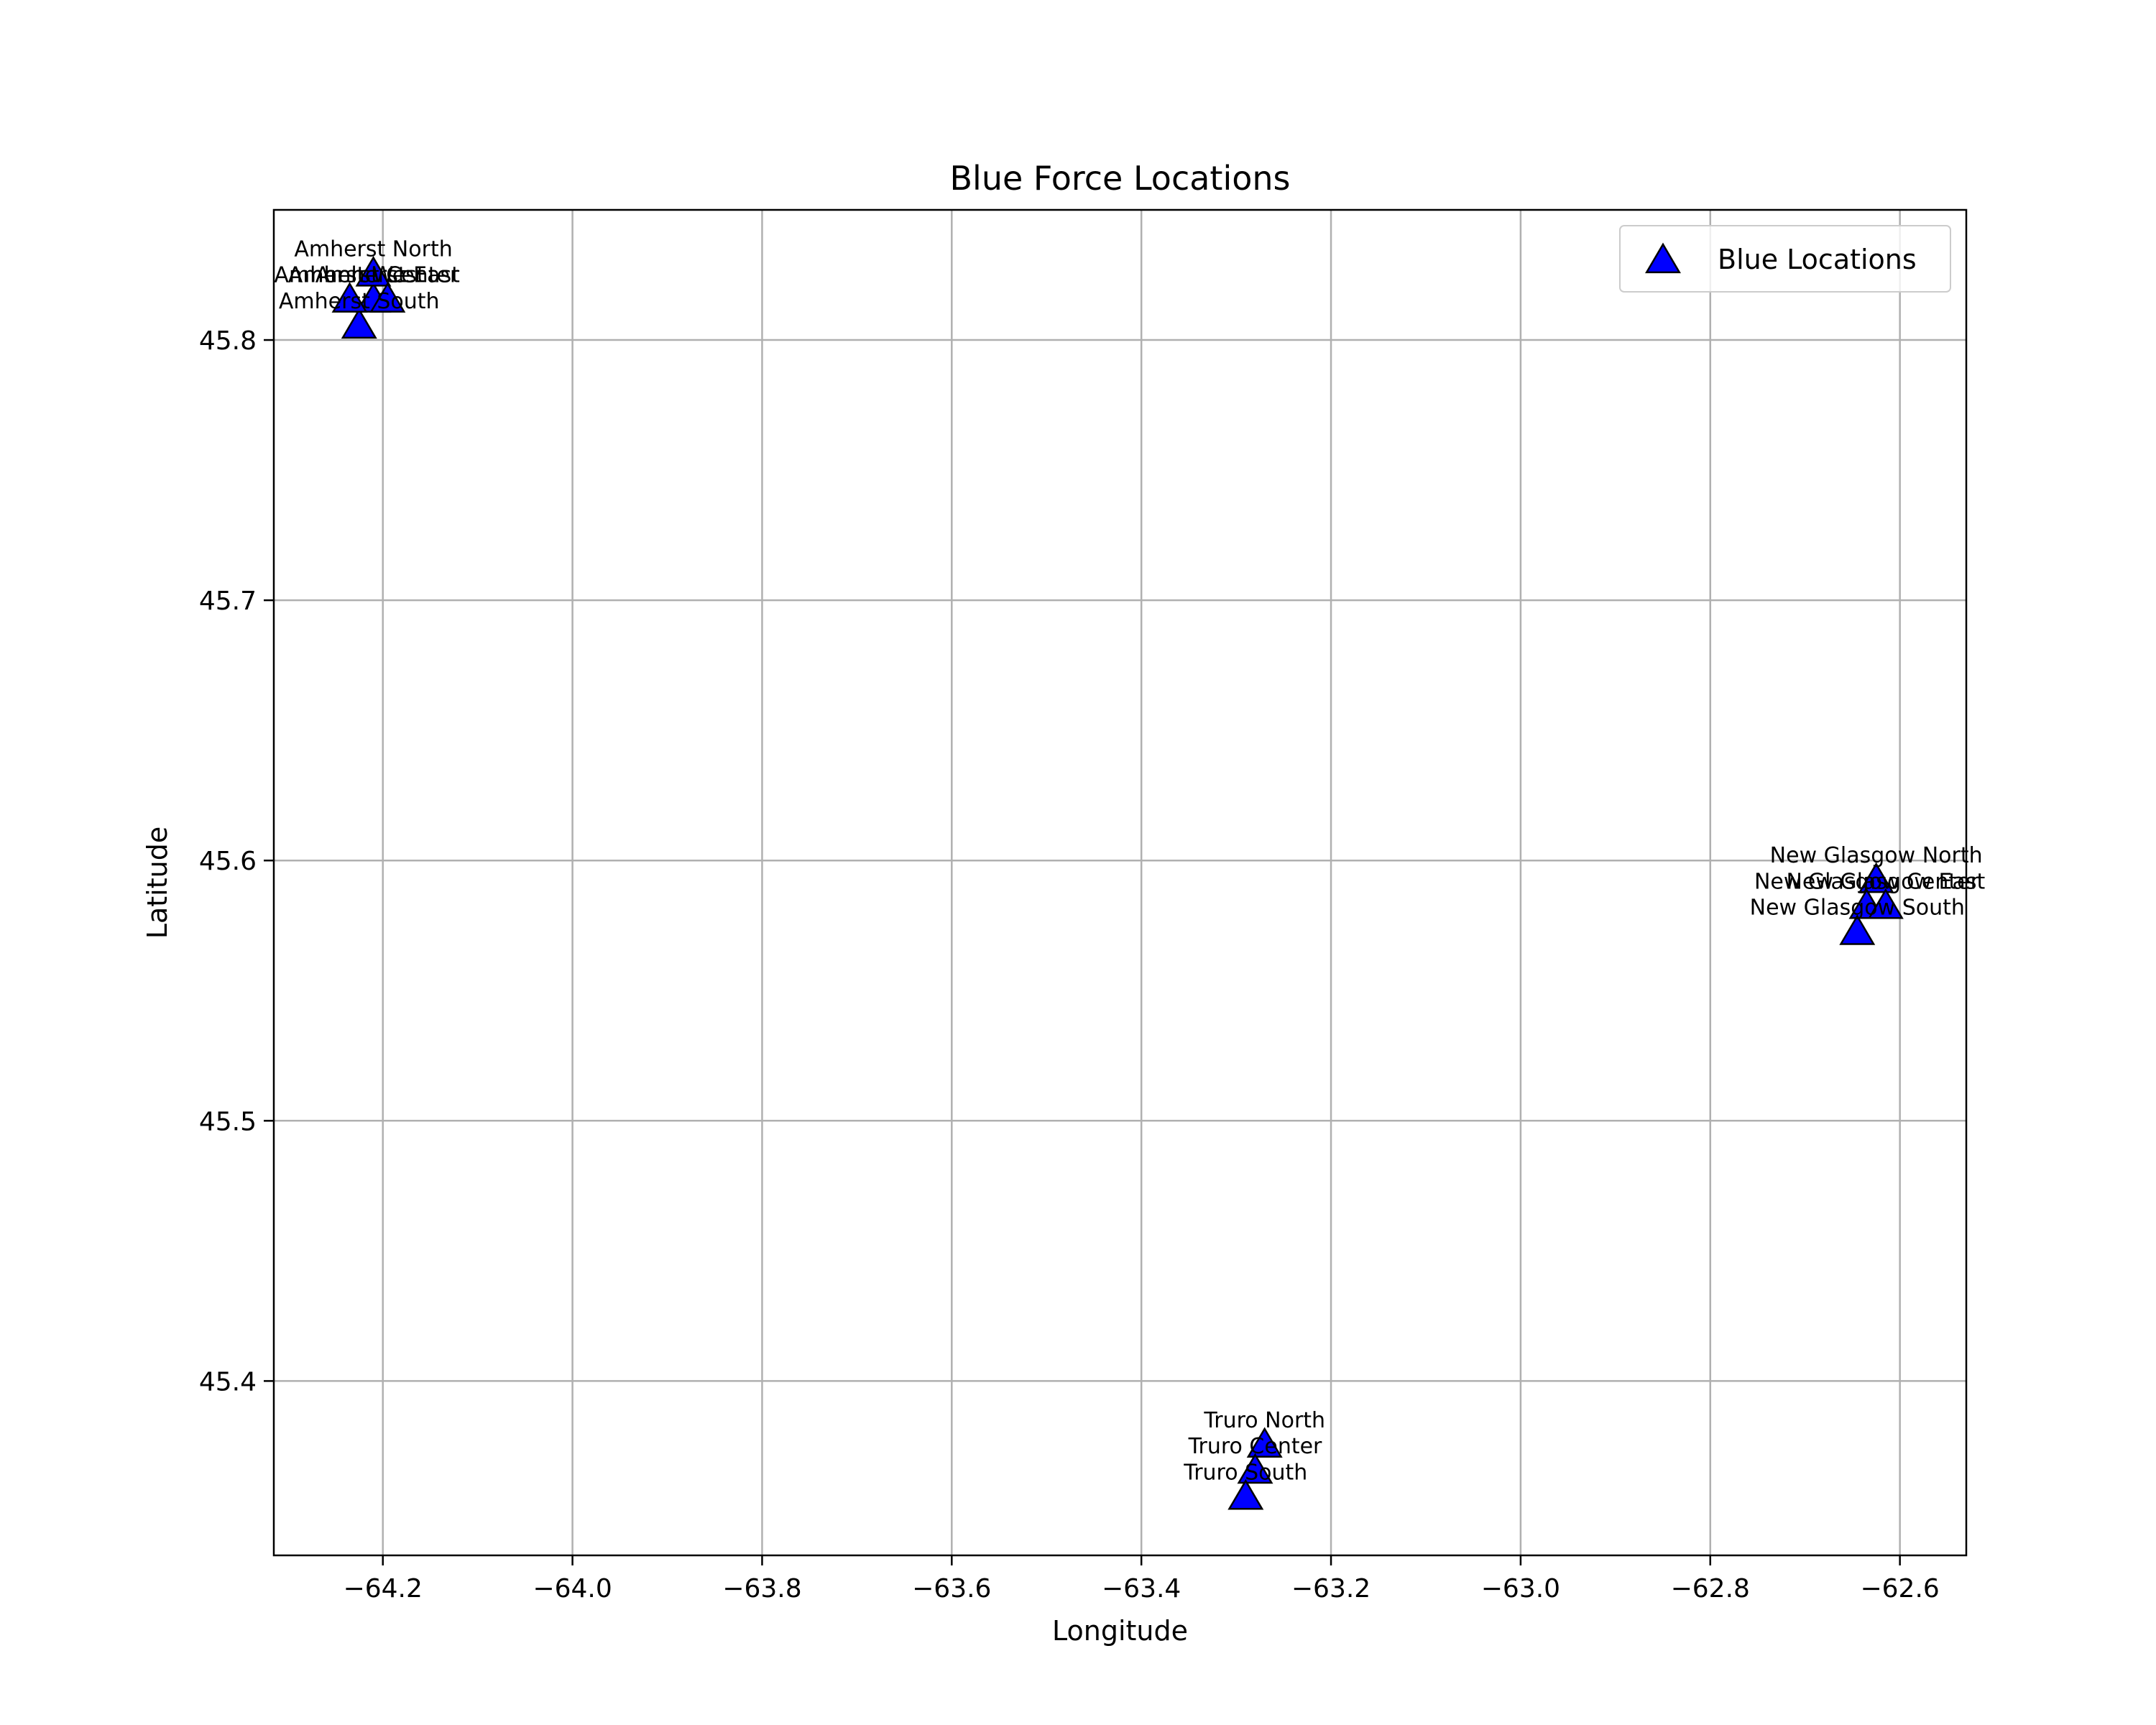 This screenshot has height=1725, width=2156. What do you see at coordinates (1877, 855) in the screenshot?
I see `data-point-label: New Glasgow North` at bounding box center [1877, 855].